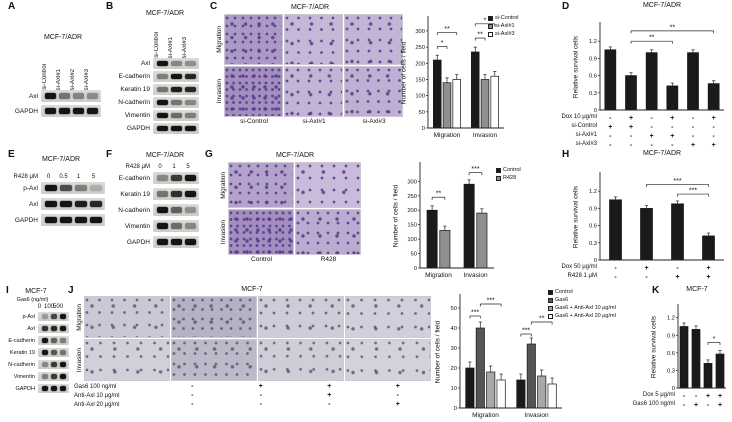 This screenshot has width=732, height=422. What do you see at coordinates (582, 300) in the screenshot?
I see `legend-item: Gas6` at bounding box center [582, 300].